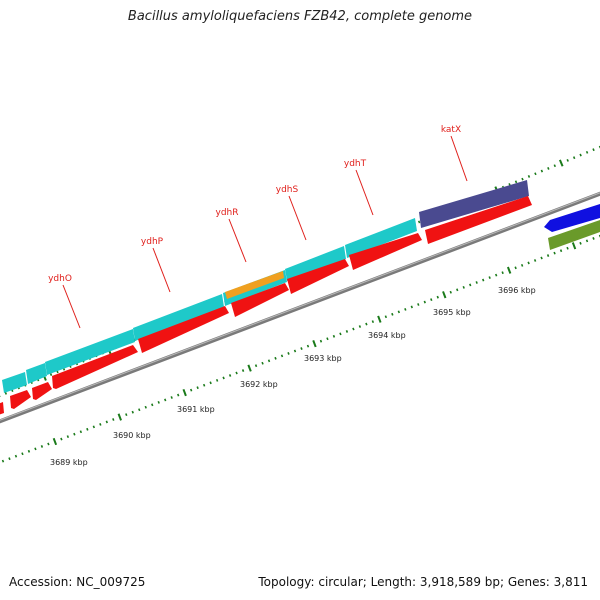  What do you see at coordinates (152, 242) in the screenshot?
I see `gene-label-ydhP: ydhP` at bounding box center [152, 242].